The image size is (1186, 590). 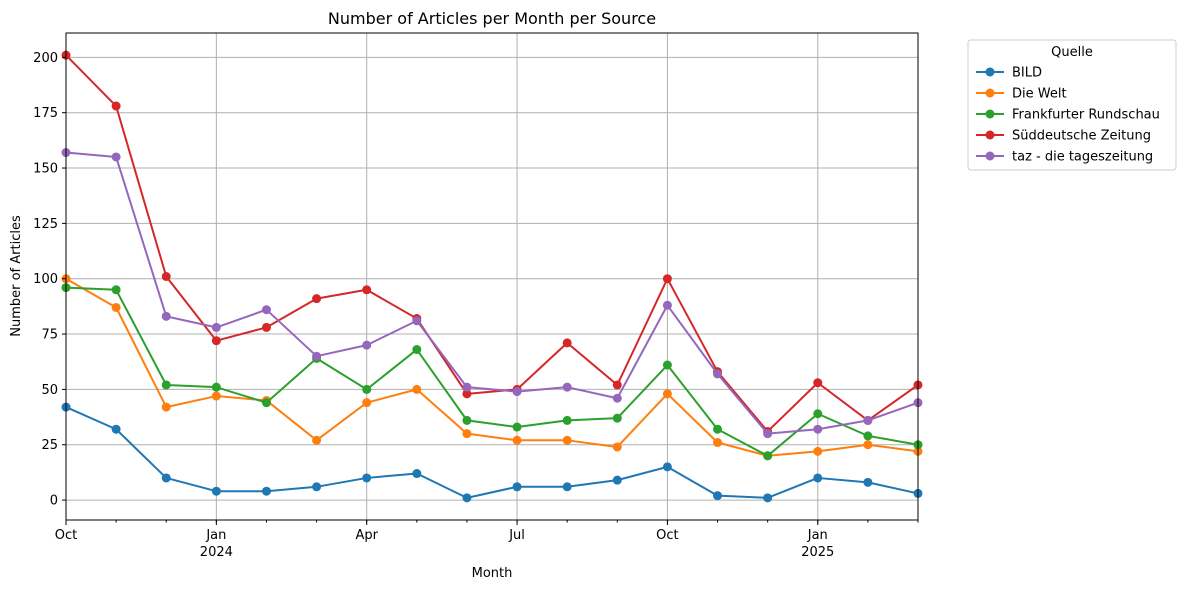 I want to click on y-tick-label: 125, so click(x=45, y=224).